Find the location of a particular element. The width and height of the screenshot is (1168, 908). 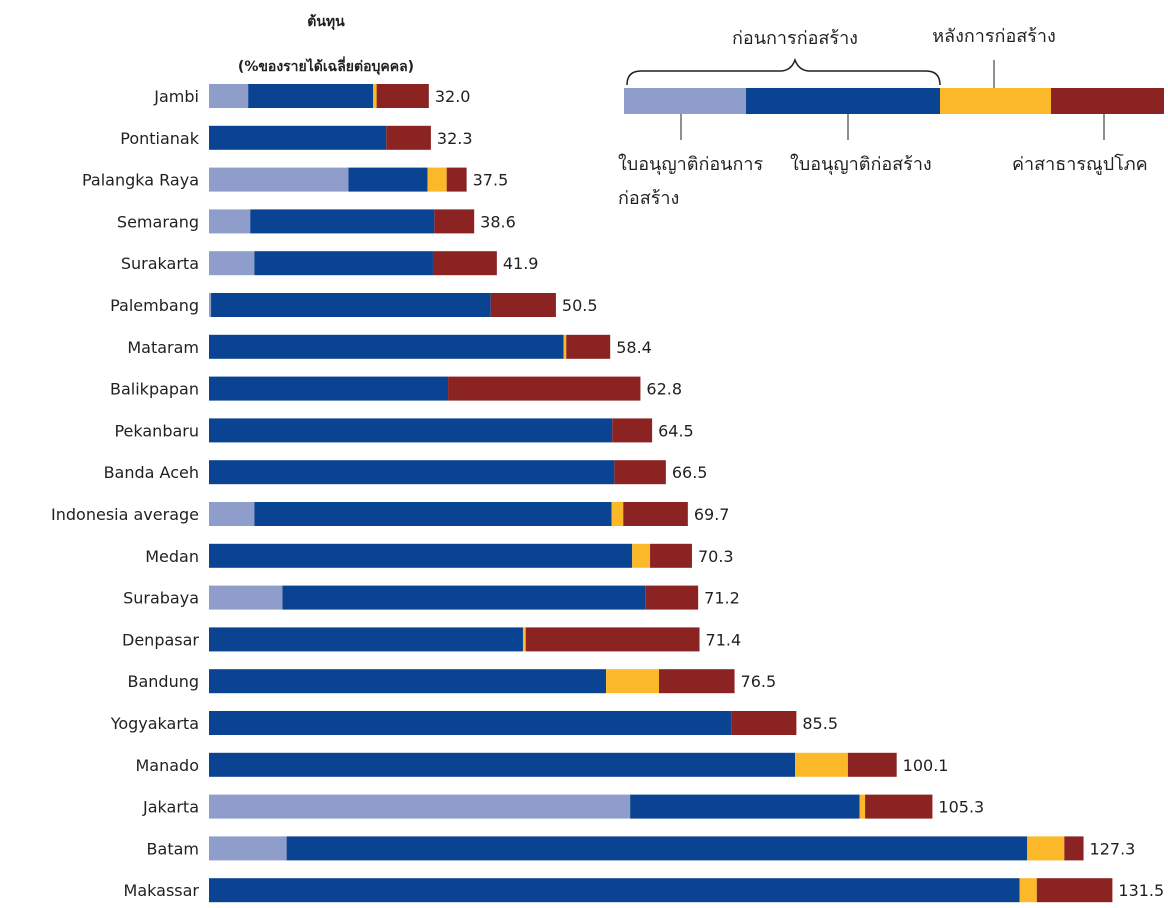

category-label: Yogyakarta is located at coordinates (154, 723).